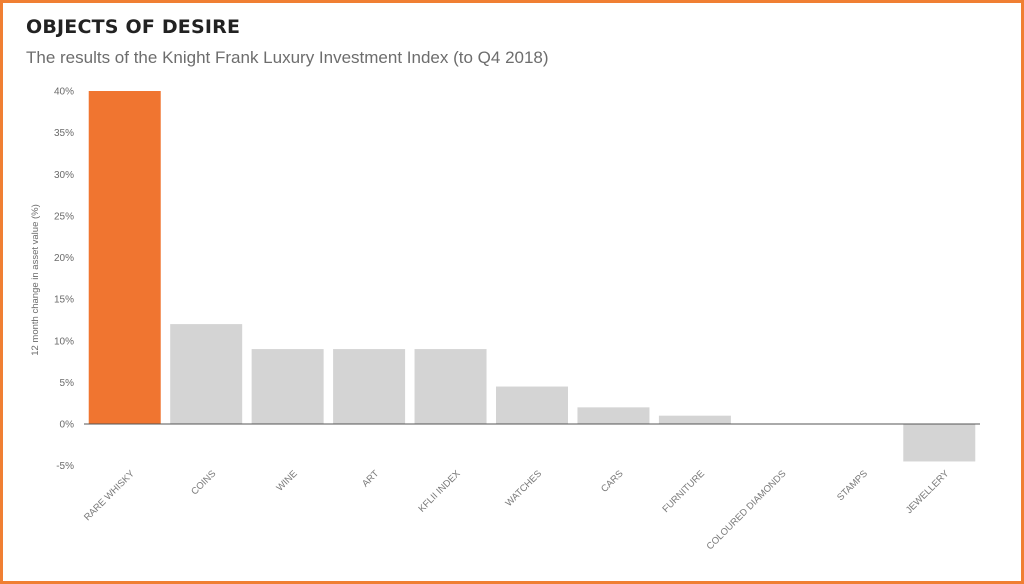 The width and height of the screenshot is (1024, 584). What do you see at coordinates (683, 491) in the screenshot?
I see `x-tick-label: FURNITURE` at bounding box center [683, 491].